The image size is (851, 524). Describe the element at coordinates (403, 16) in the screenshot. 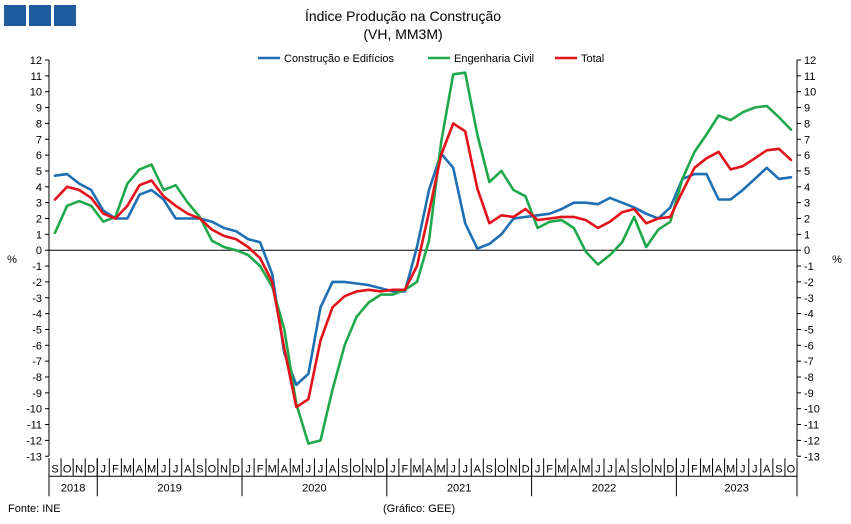

I see `chart-title: Índice Produção na Construção` at that location.